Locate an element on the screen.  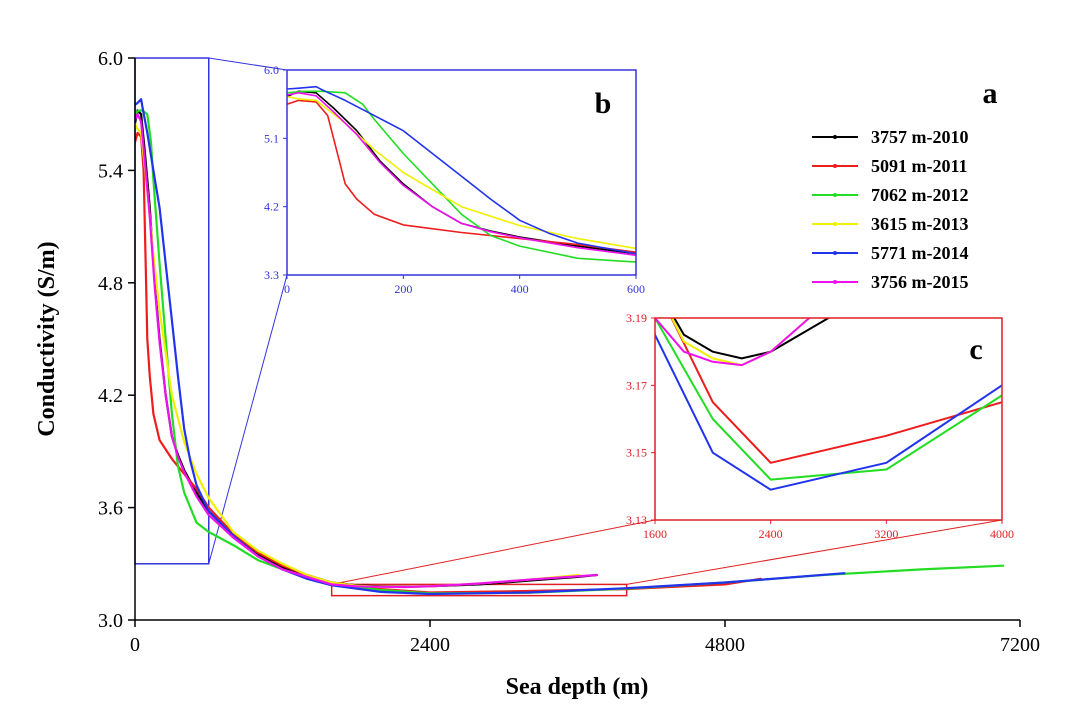
inset-b-zoom-connector is located at coordinates (248, 64).